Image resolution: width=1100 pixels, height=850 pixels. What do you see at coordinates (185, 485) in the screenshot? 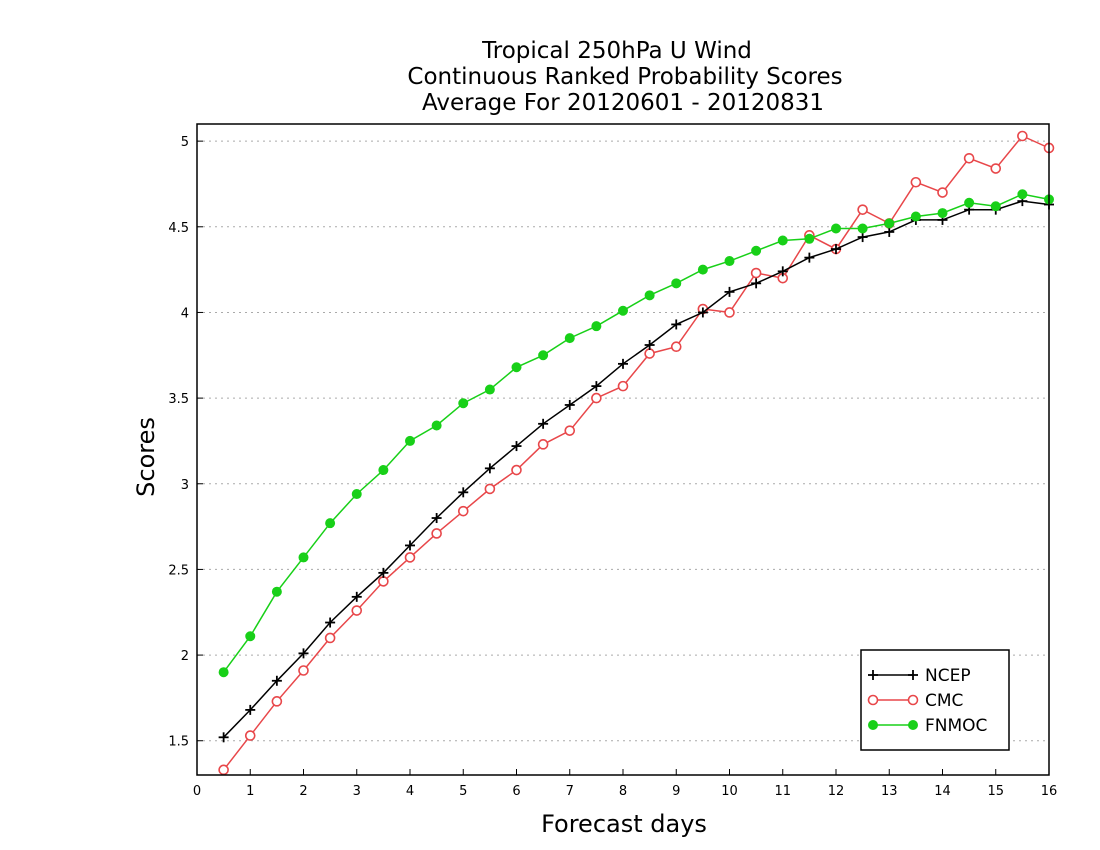
I see `y-tick-label: 3` at bounding box center [185, 485].